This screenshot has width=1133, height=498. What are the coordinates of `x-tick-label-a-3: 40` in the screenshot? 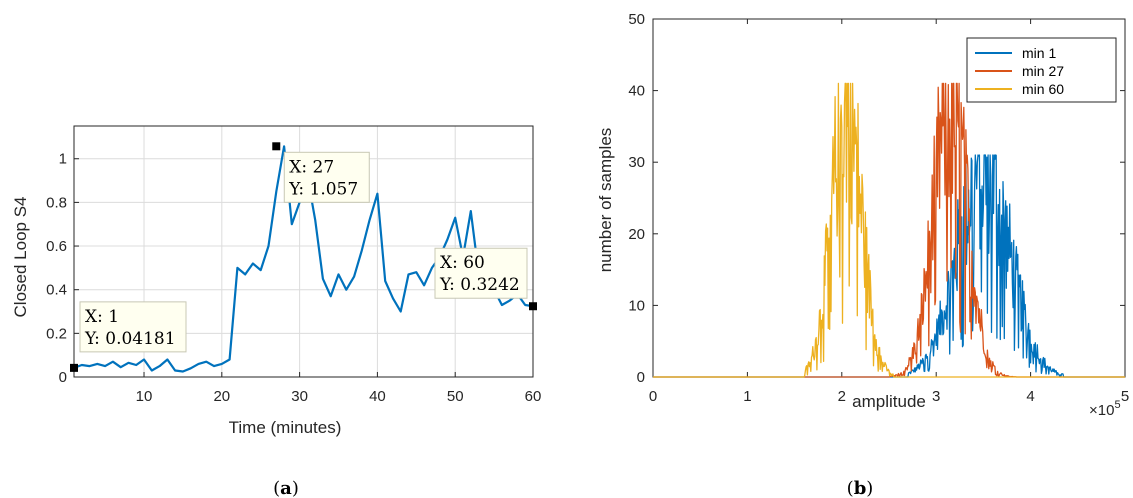 It's located at (377, 396).